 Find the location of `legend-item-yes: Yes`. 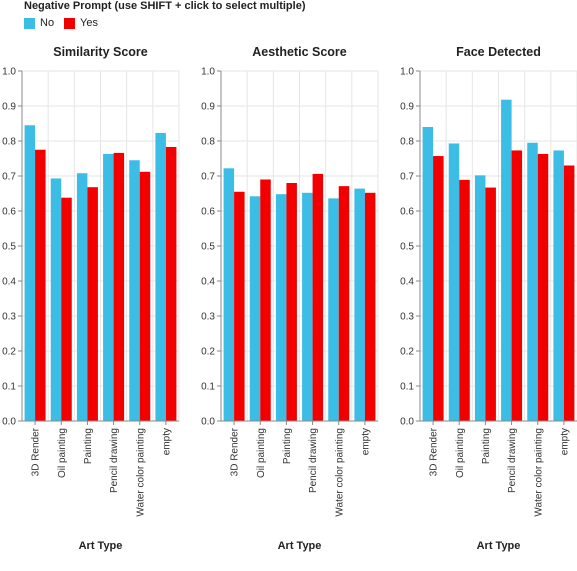

legend-item-yes: Yes is located at coordinates (81, 23).